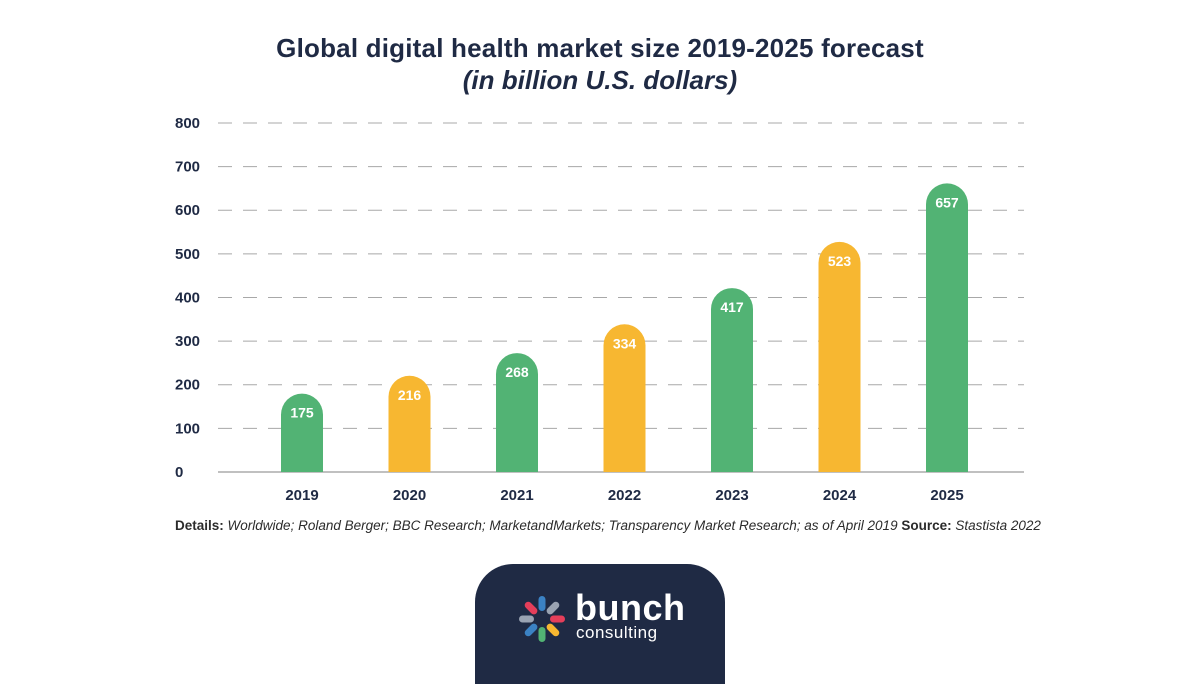 The image size is (1200, 684). What do you see at coordinates (839, 356) in the screenshot?
I see `bar-2024` at bounding box center [839, 356].